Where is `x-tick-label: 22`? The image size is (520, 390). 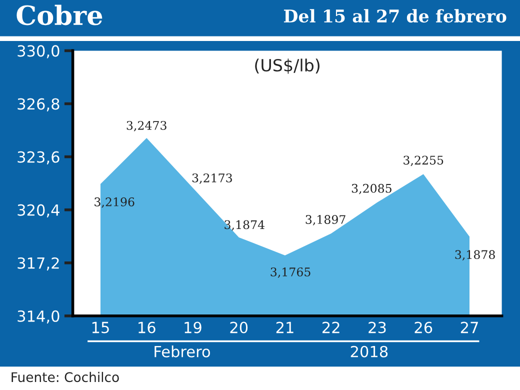
x-tick-label: 22 is located at coordinates (331, 328).